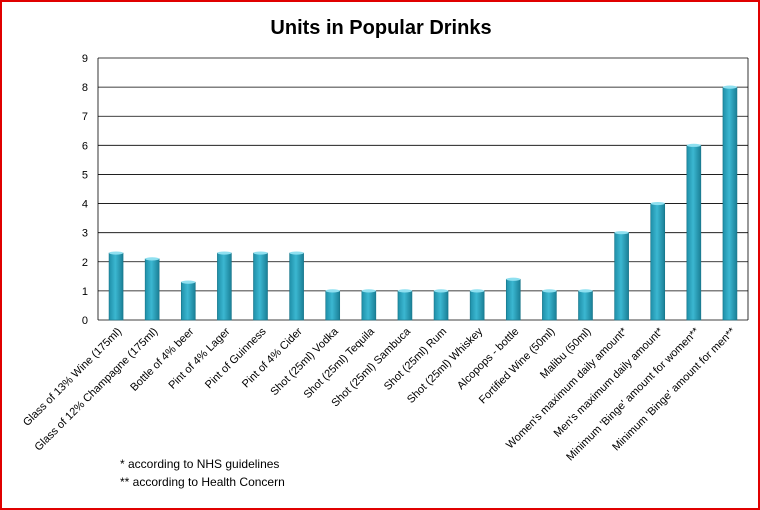  I want to click on y-tick-label: 8, so click(85, 88).